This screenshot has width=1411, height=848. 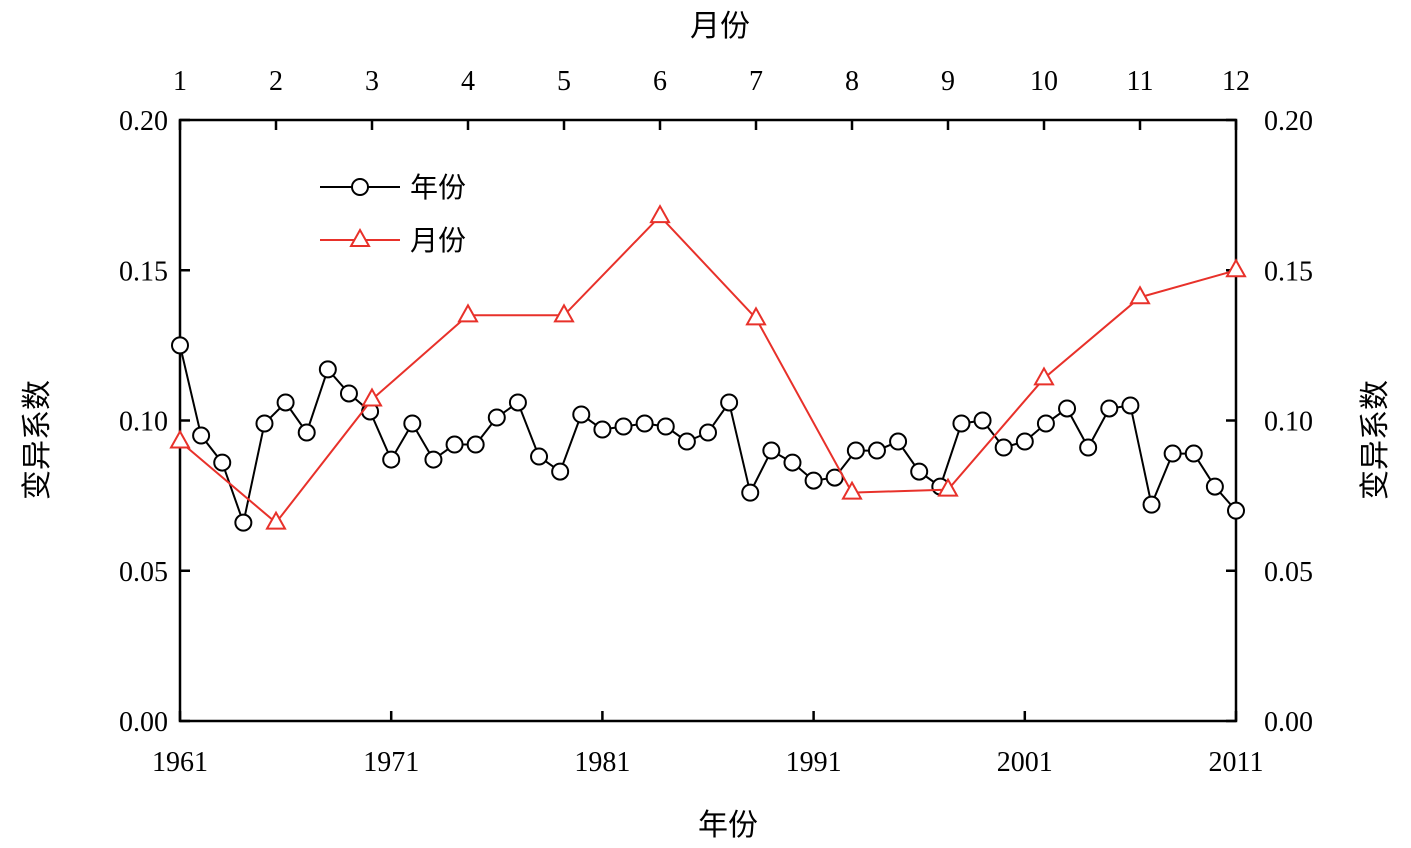 I want to click on x-top-tick-label: 1, so click(x=180, y=81).